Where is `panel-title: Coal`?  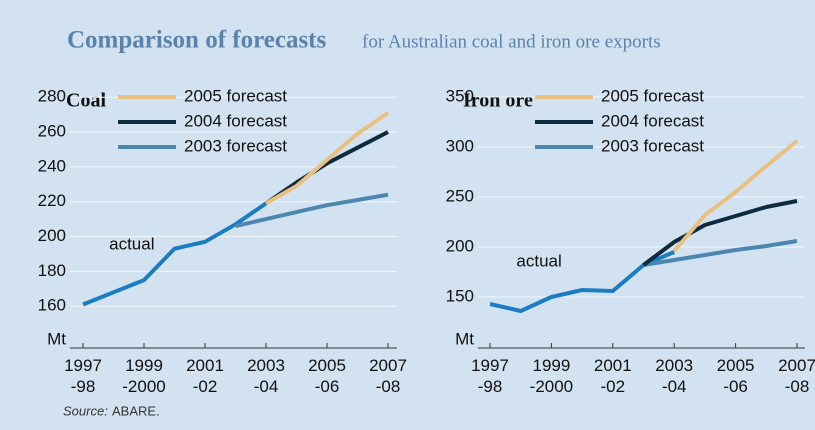
panel-title: Coal is located at coordinates (86, 101).